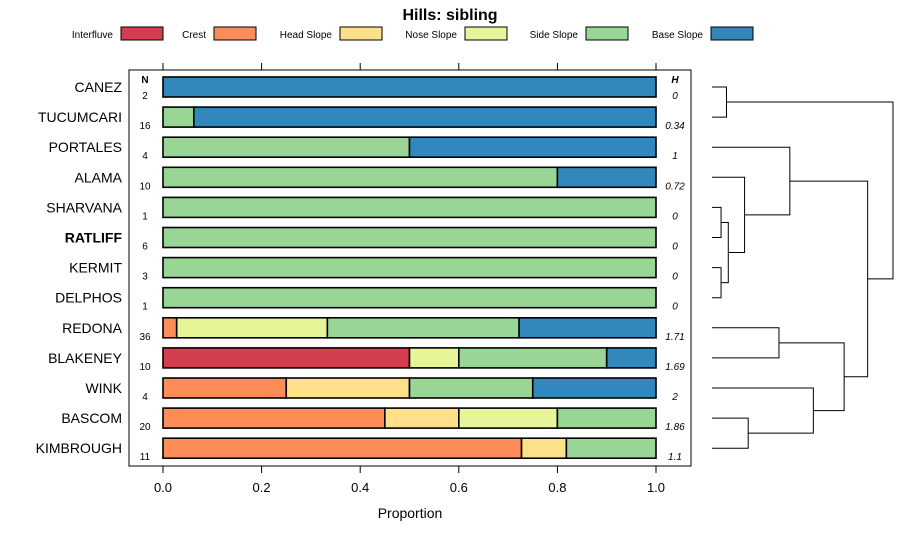 The height and width of the screenshot is (540, 900). Describe the element at coordinates (342, 448) in the screenshot. I see `bar-kimbrough-crest` at that location.